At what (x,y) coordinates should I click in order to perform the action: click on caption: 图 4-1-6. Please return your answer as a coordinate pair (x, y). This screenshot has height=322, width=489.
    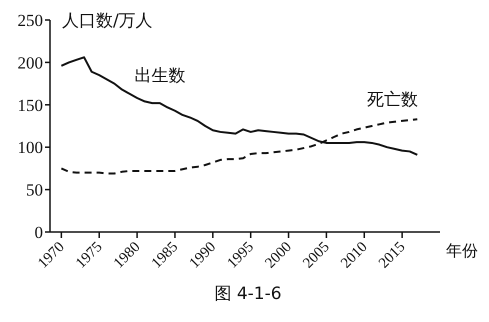
    Looking at the image, I should click on (248, 294).